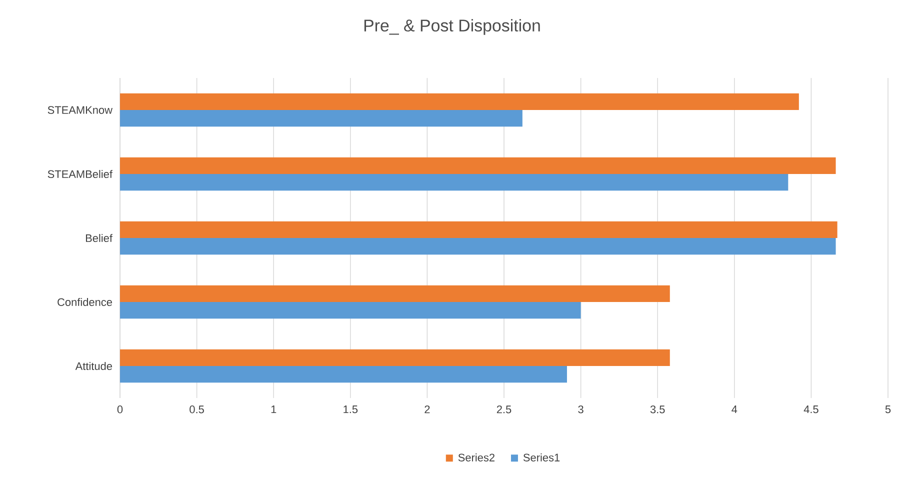 The image size is (905, 482). I want to click on y-tick-label: Attitude, so click(93, 366).